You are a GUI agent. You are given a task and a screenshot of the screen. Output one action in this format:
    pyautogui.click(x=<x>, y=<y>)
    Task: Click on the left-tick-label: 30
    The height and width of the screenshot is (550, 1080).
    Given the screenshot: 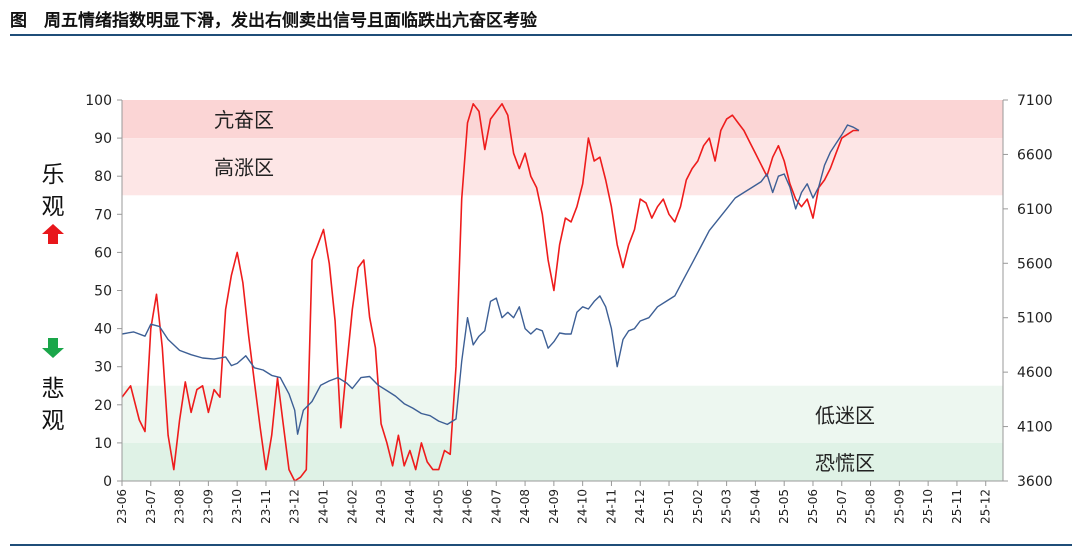 What is the action you would take?
    pyautogui.click(x=103, y=368)
    